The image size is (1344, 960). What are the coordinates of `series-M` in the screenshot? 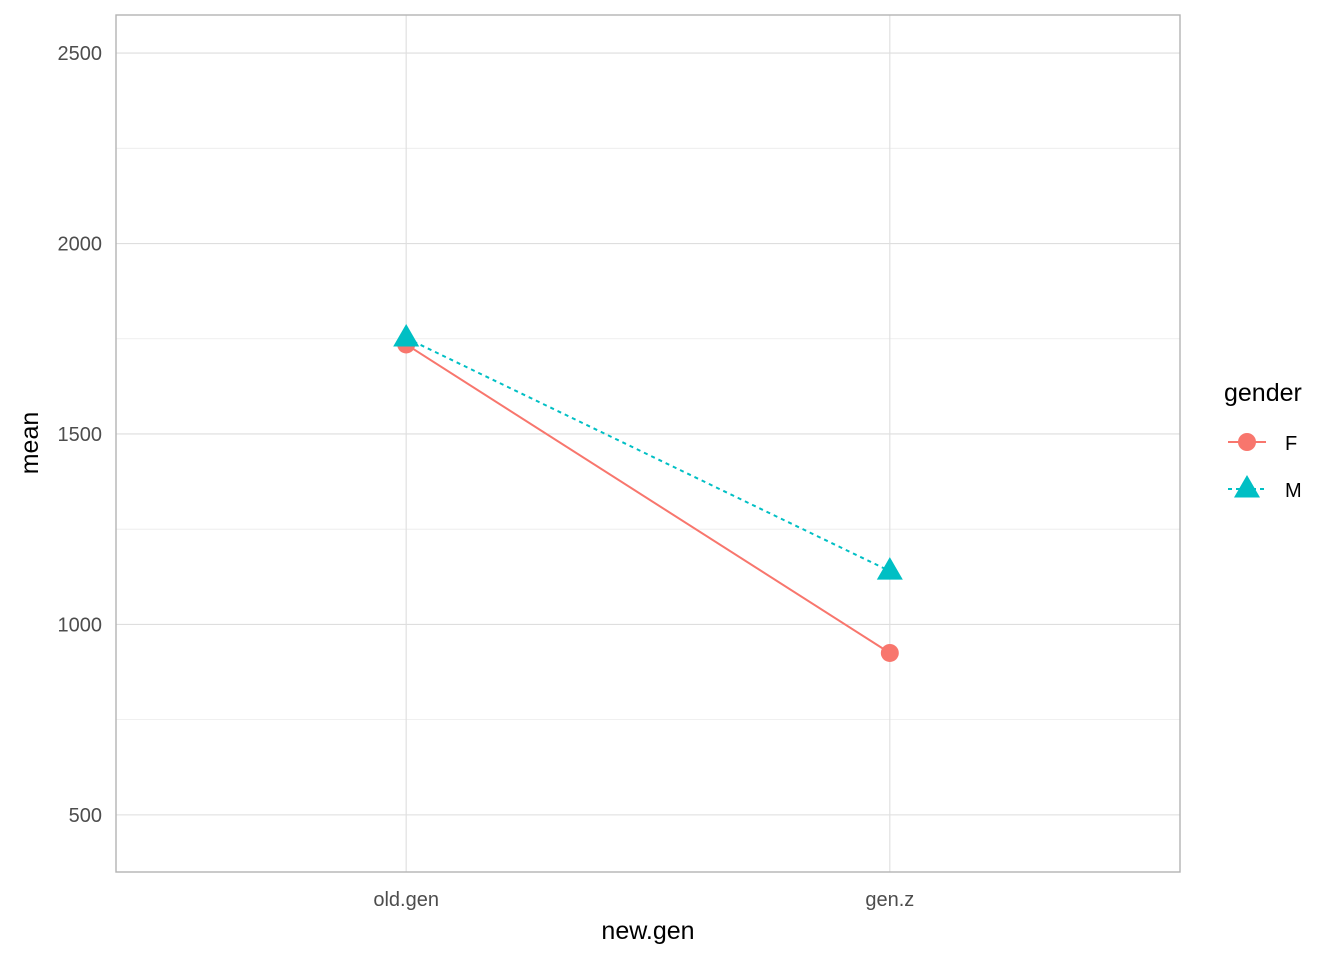 It's located at (648, 452).